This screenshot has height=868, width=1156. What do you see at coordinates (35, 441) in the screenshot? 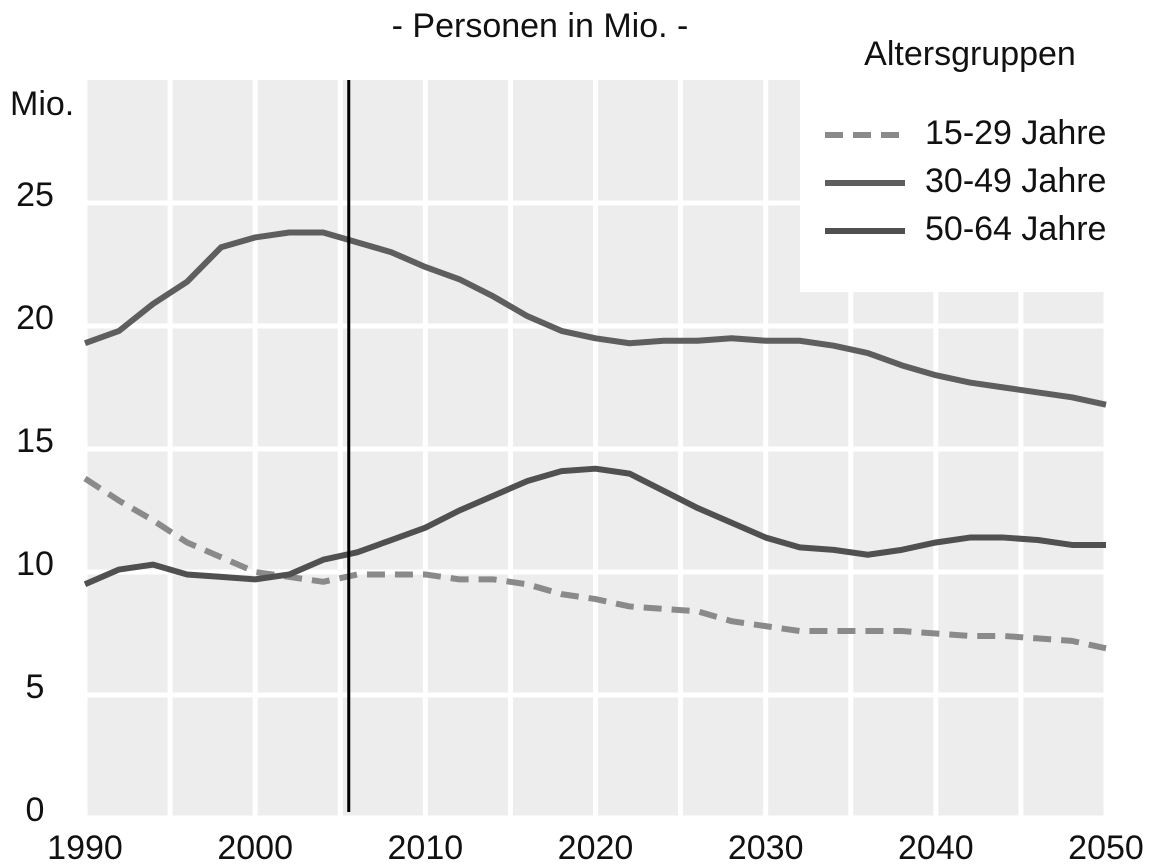
I see `y-tick-label: 15` at bounding box center [35, 441].